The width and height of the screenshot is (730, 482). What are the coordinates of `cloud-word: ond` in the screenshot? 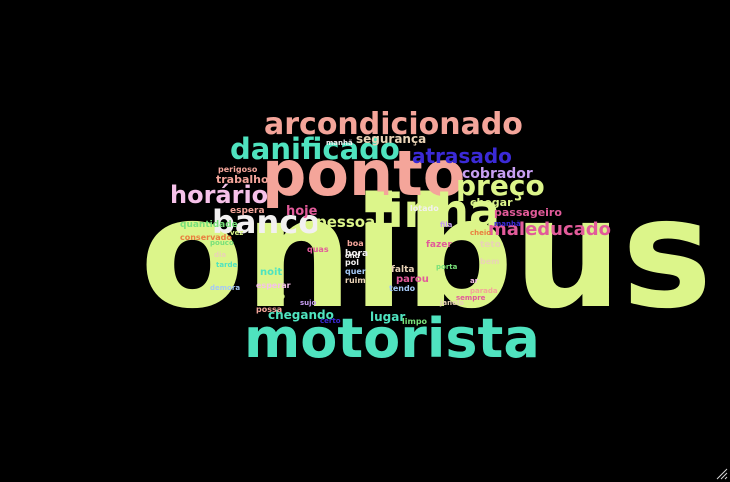 It's located at (352, 256).